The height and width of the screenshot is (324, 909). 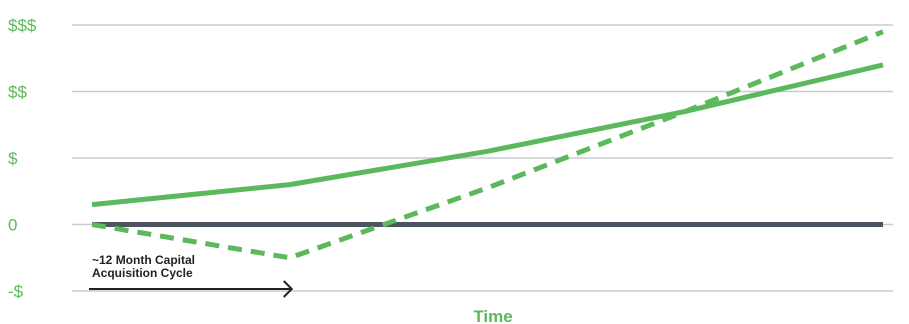 I want to click on annotation-line-1: ~12 Month Capital, so click(x=143, y=260).